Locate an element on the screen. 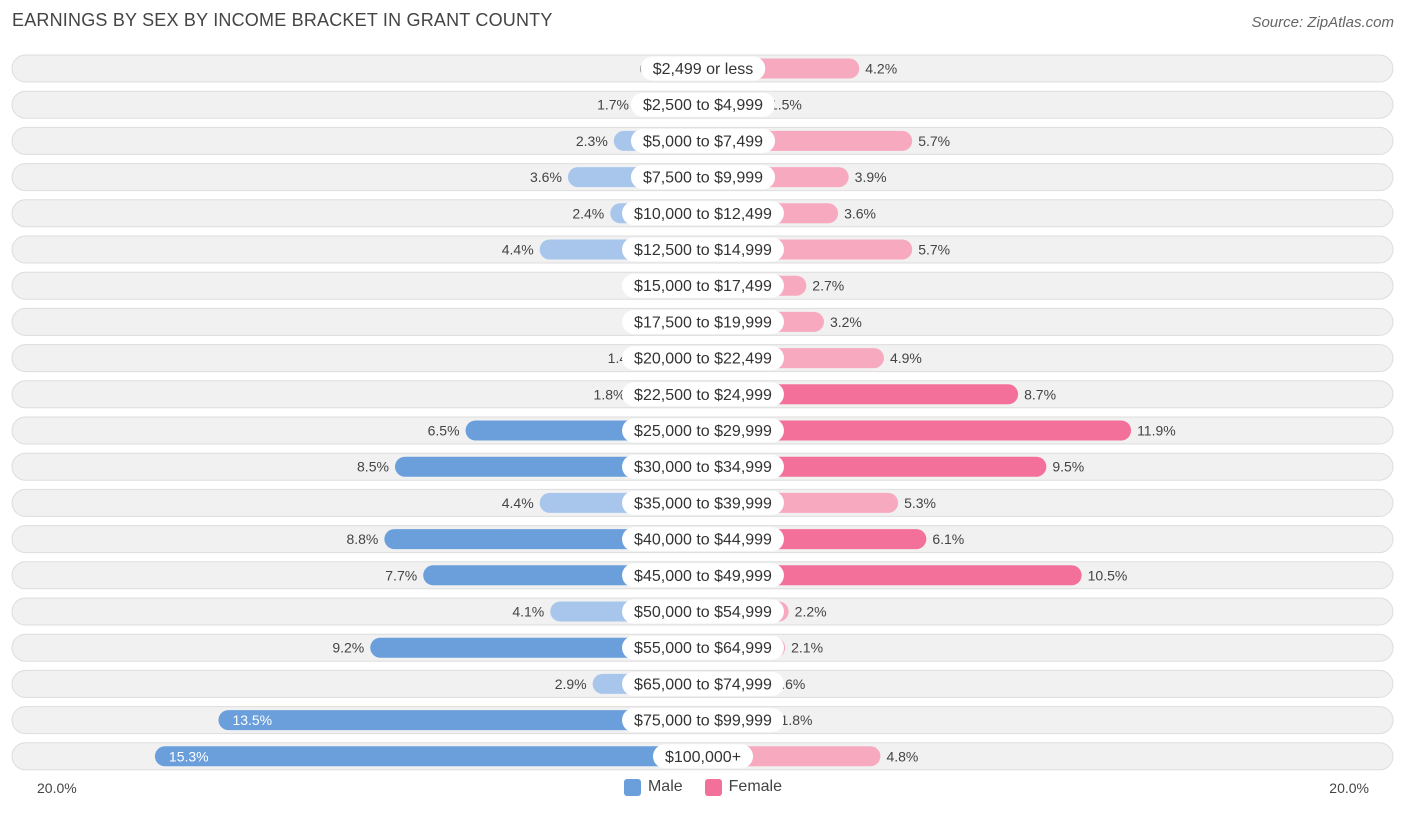  category-label: $20,000 to $22,499 is located at coordinates (703, 359).